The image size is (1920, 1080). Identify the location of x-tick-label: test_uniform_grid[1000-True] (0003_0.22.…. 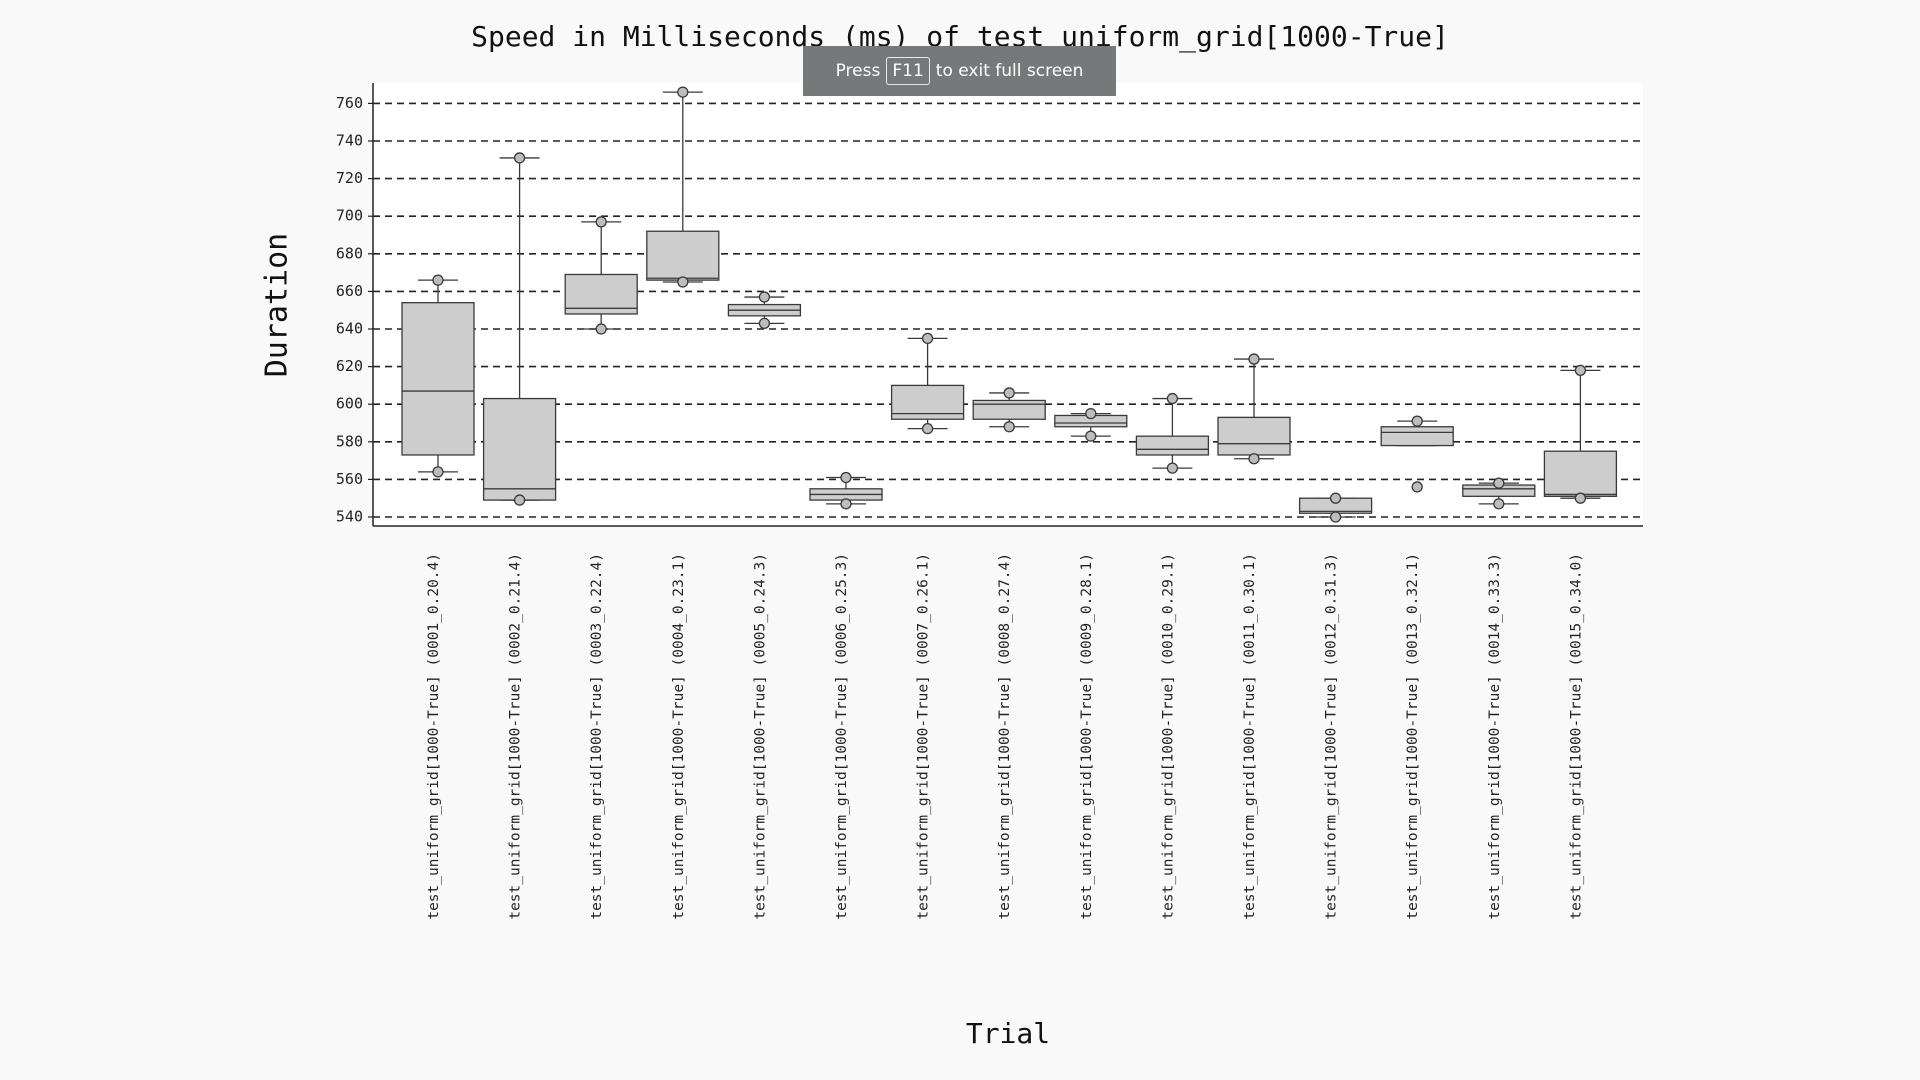
(597, 736).